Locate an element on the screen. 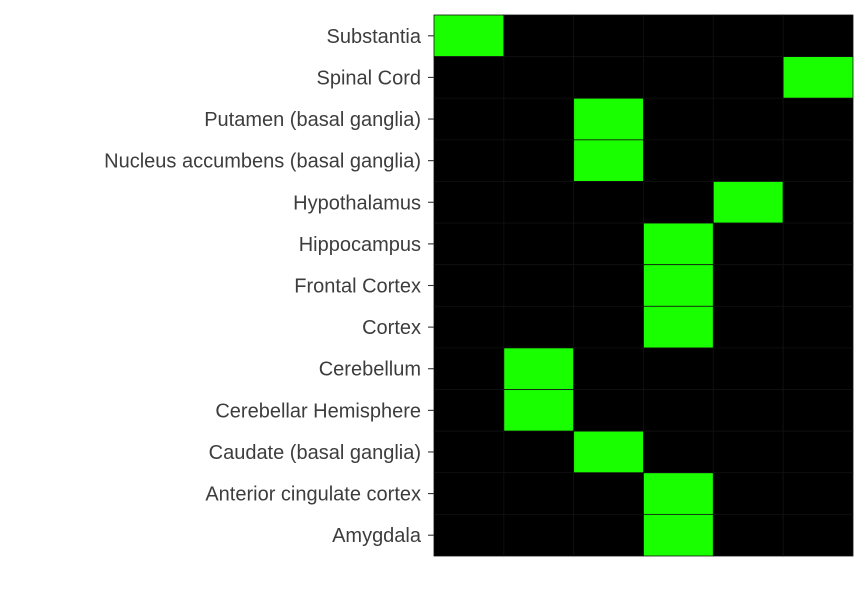  y-axis-tick-label: Amygdala is located at coordinates (377, 536).